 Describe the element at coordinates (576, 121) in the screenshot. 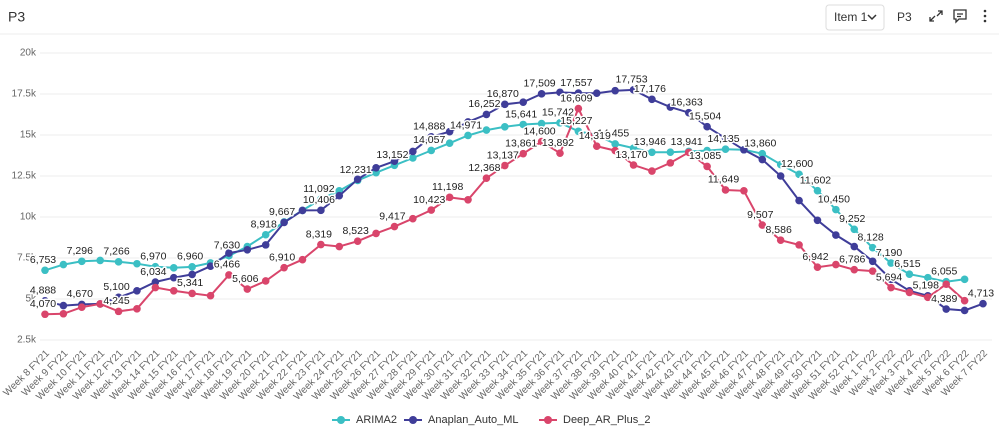

I see `value-label: 15,227` at that location.